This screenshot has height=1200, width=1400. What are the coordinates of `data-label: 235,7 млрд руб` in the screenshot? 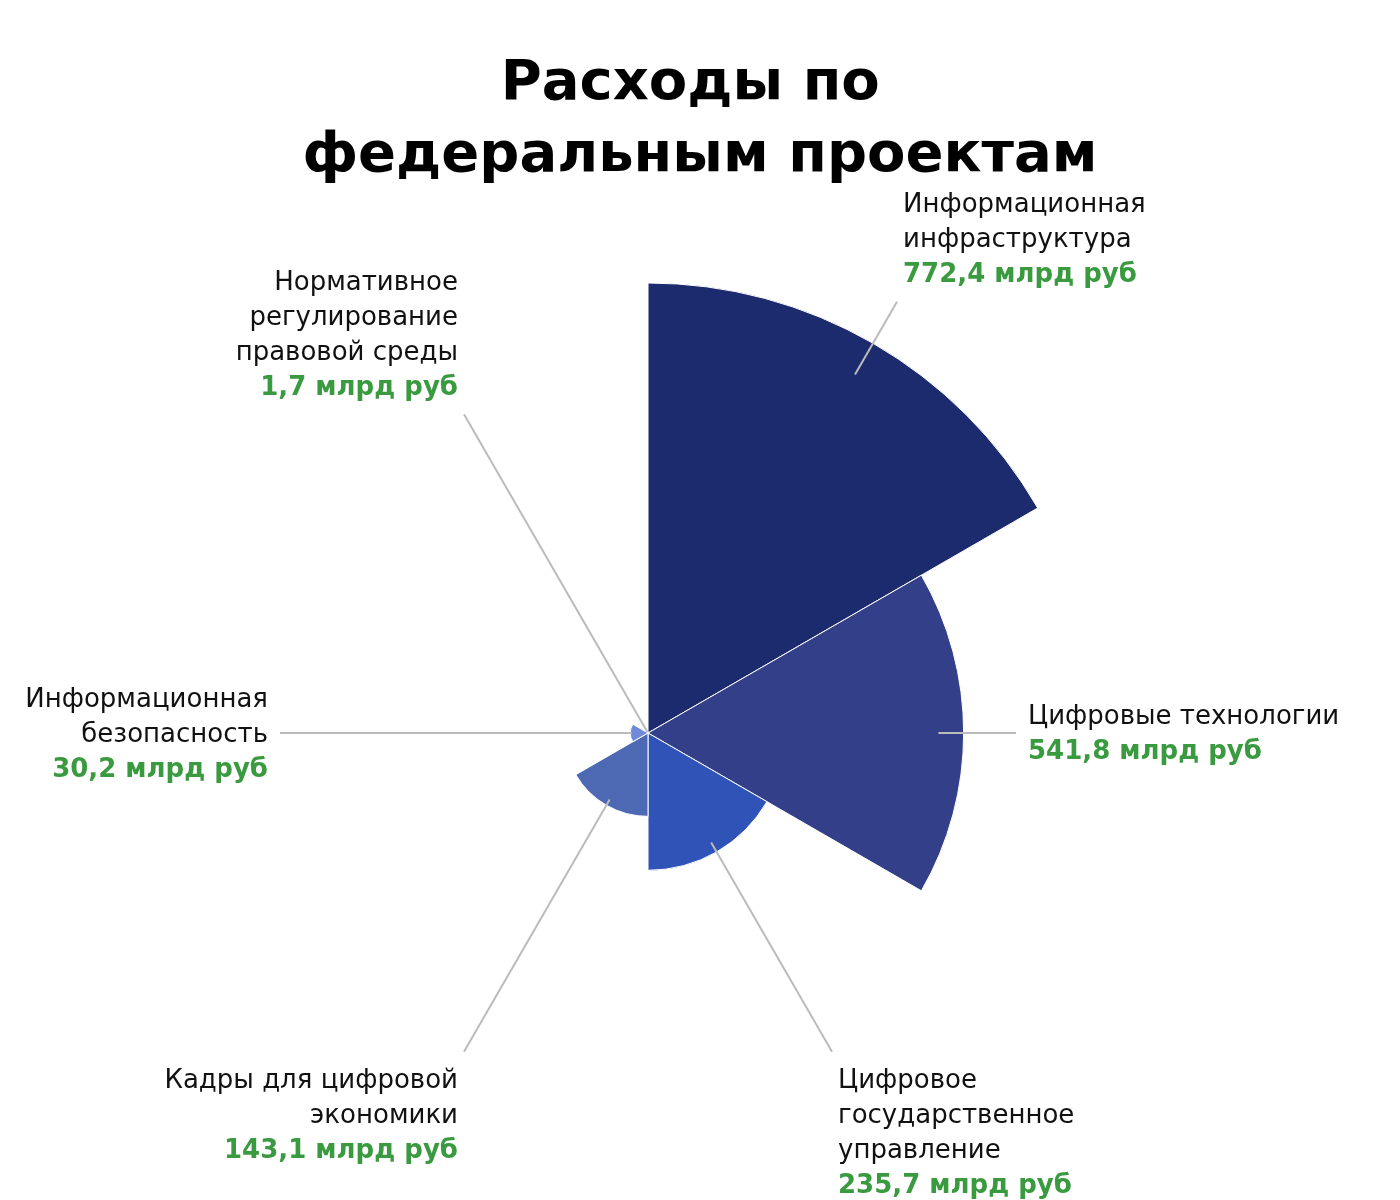 It's located at (955, 1184).